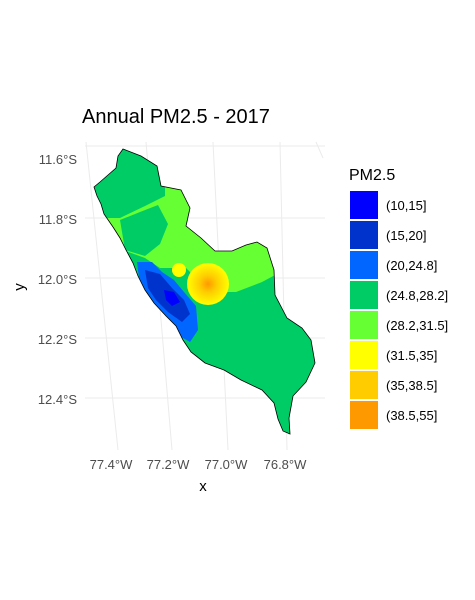 Image resolution: width=475 pixels, height=600 pixels. I want to click on lat-tick-labels: 11.6°S 11.8°S 12.0°S 12.2°S 12.4°S, so click(58, 279).